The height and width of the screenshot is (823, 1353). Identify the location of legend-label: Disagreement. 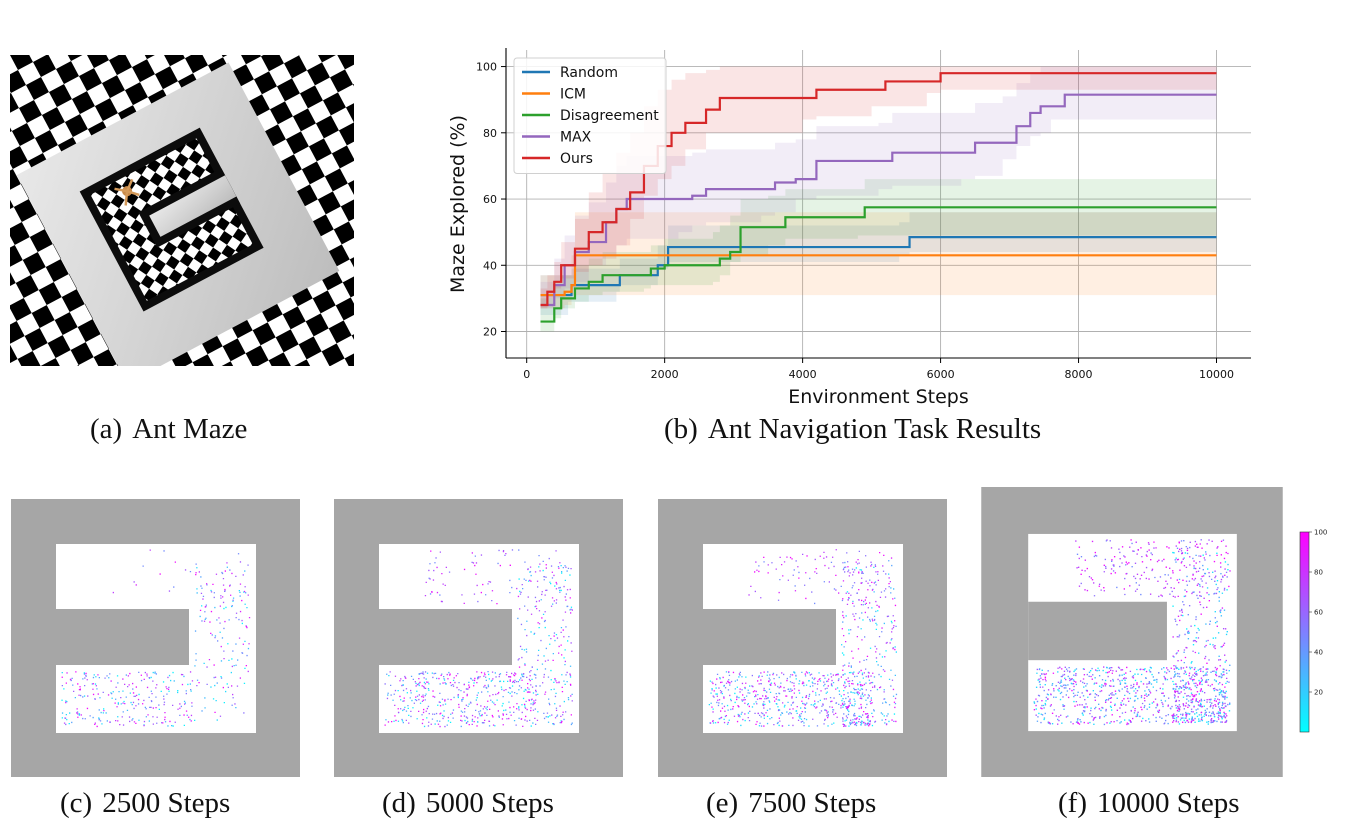
(609, 116).